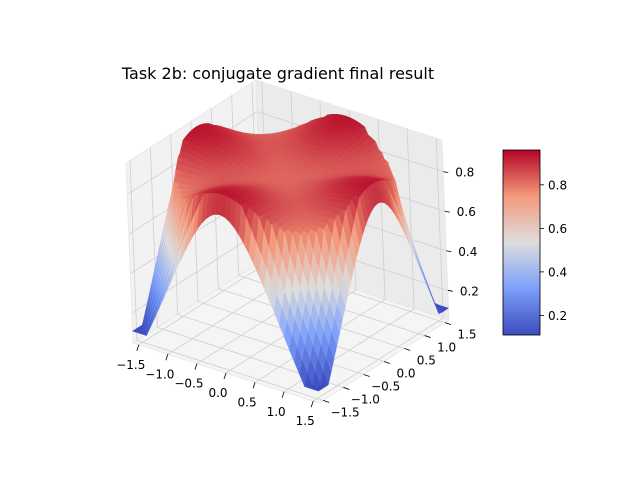 The image size is (640, 485). What do you see at coordinates (344, 412) in the screenshot?
I see `y-tick-label-0: −1.5` at bounding box center [344, 412].